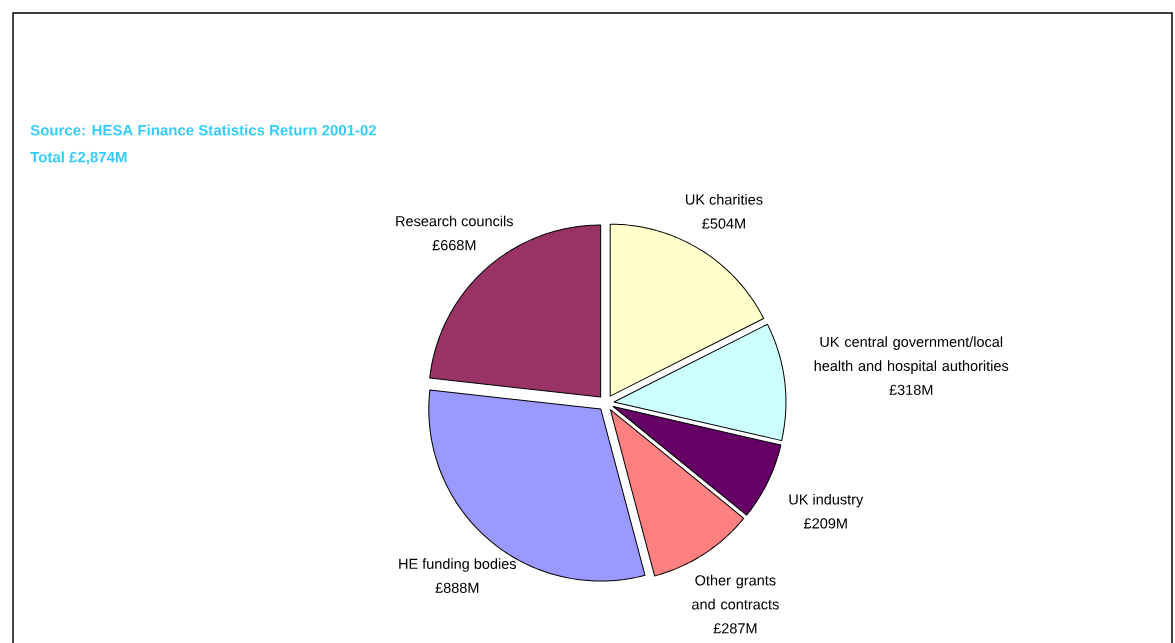  Describe the element at coordinates (825, 523) in the screenshot. I see `data-label: £209M` at that location.